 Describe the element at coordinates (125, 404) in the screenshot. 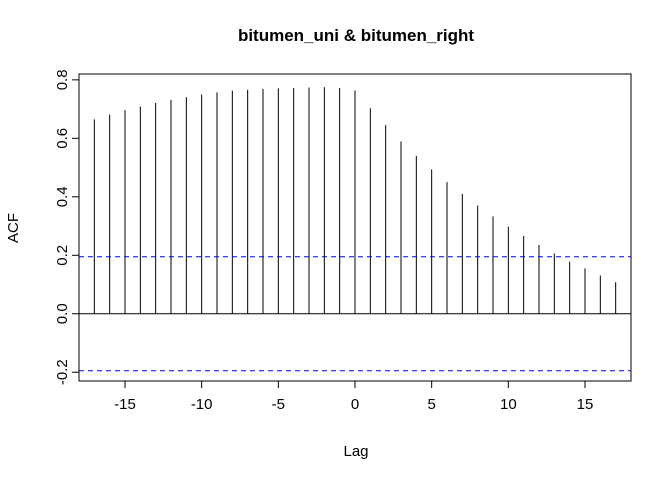

I see `x-tick-label: -15` at that location.